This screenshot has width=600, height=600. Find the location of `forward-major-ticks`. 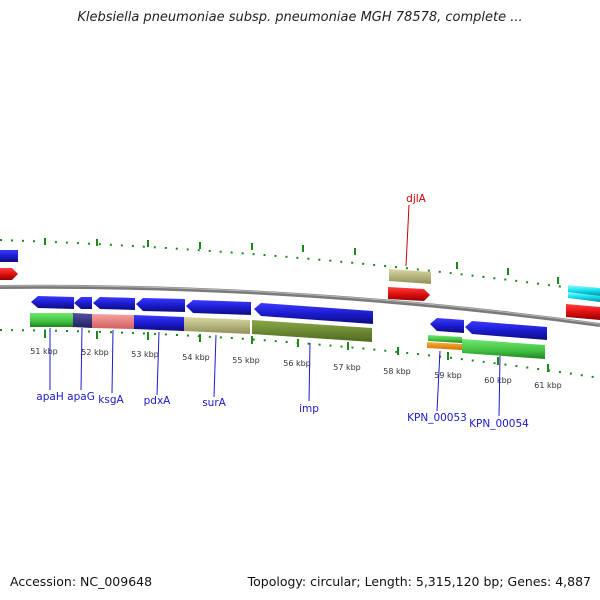

forward-major-ticks is located at coordinates (301, 261).